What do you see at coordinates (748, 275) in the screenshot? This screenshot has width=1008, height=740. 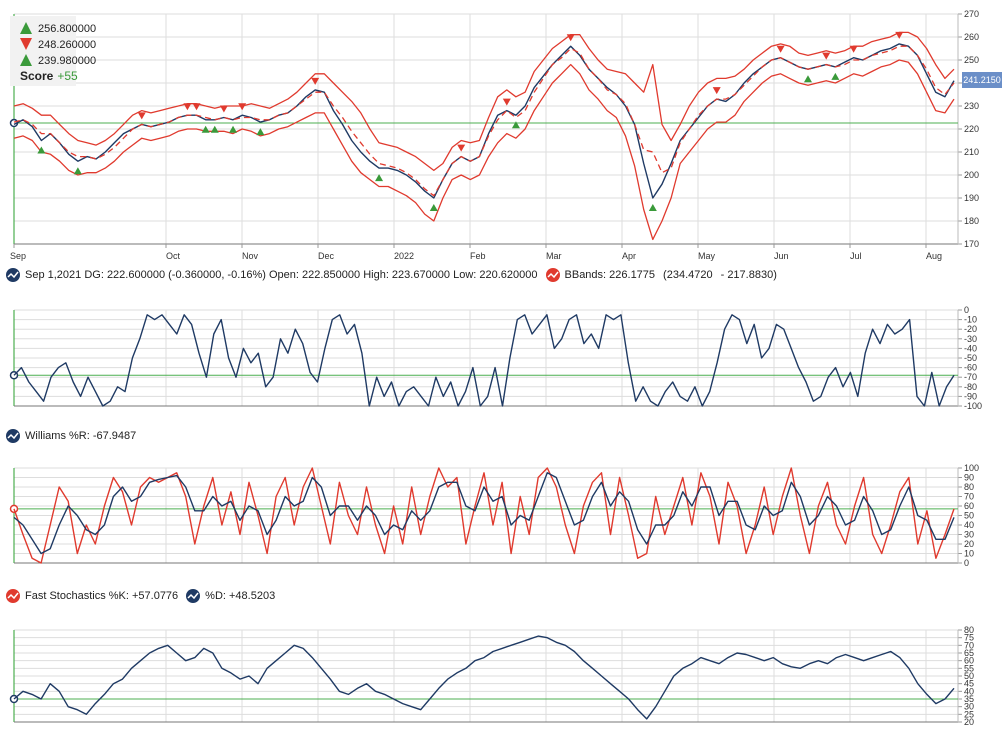 I see `bbands-low-text: - 217.8830)` at bounding box center [748, 275].